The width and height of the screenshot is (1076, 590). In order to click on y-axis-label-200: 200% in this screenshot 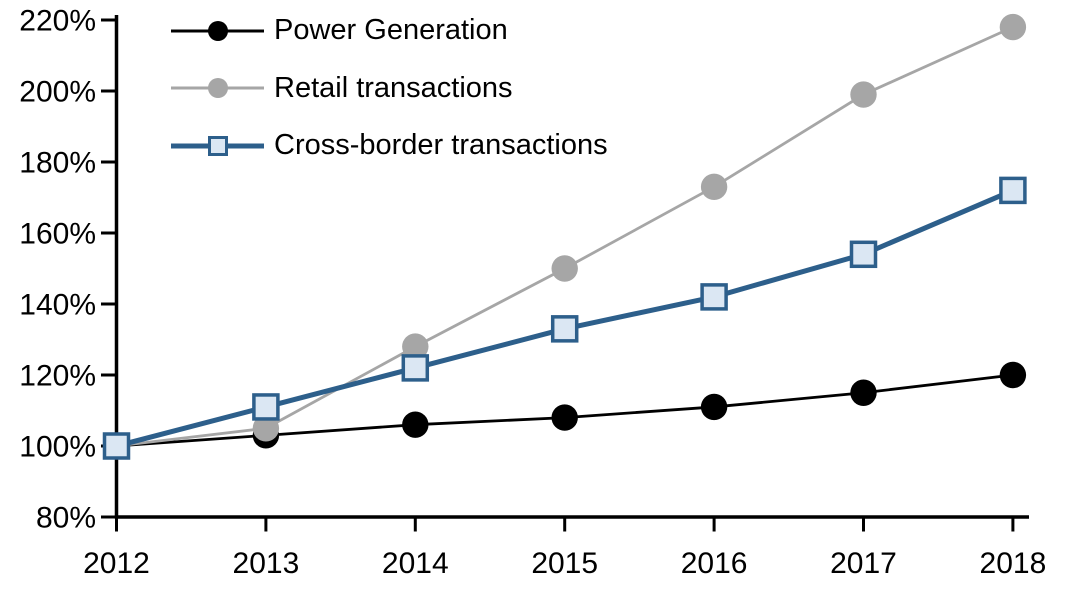, I will do `click(57, 92)`.